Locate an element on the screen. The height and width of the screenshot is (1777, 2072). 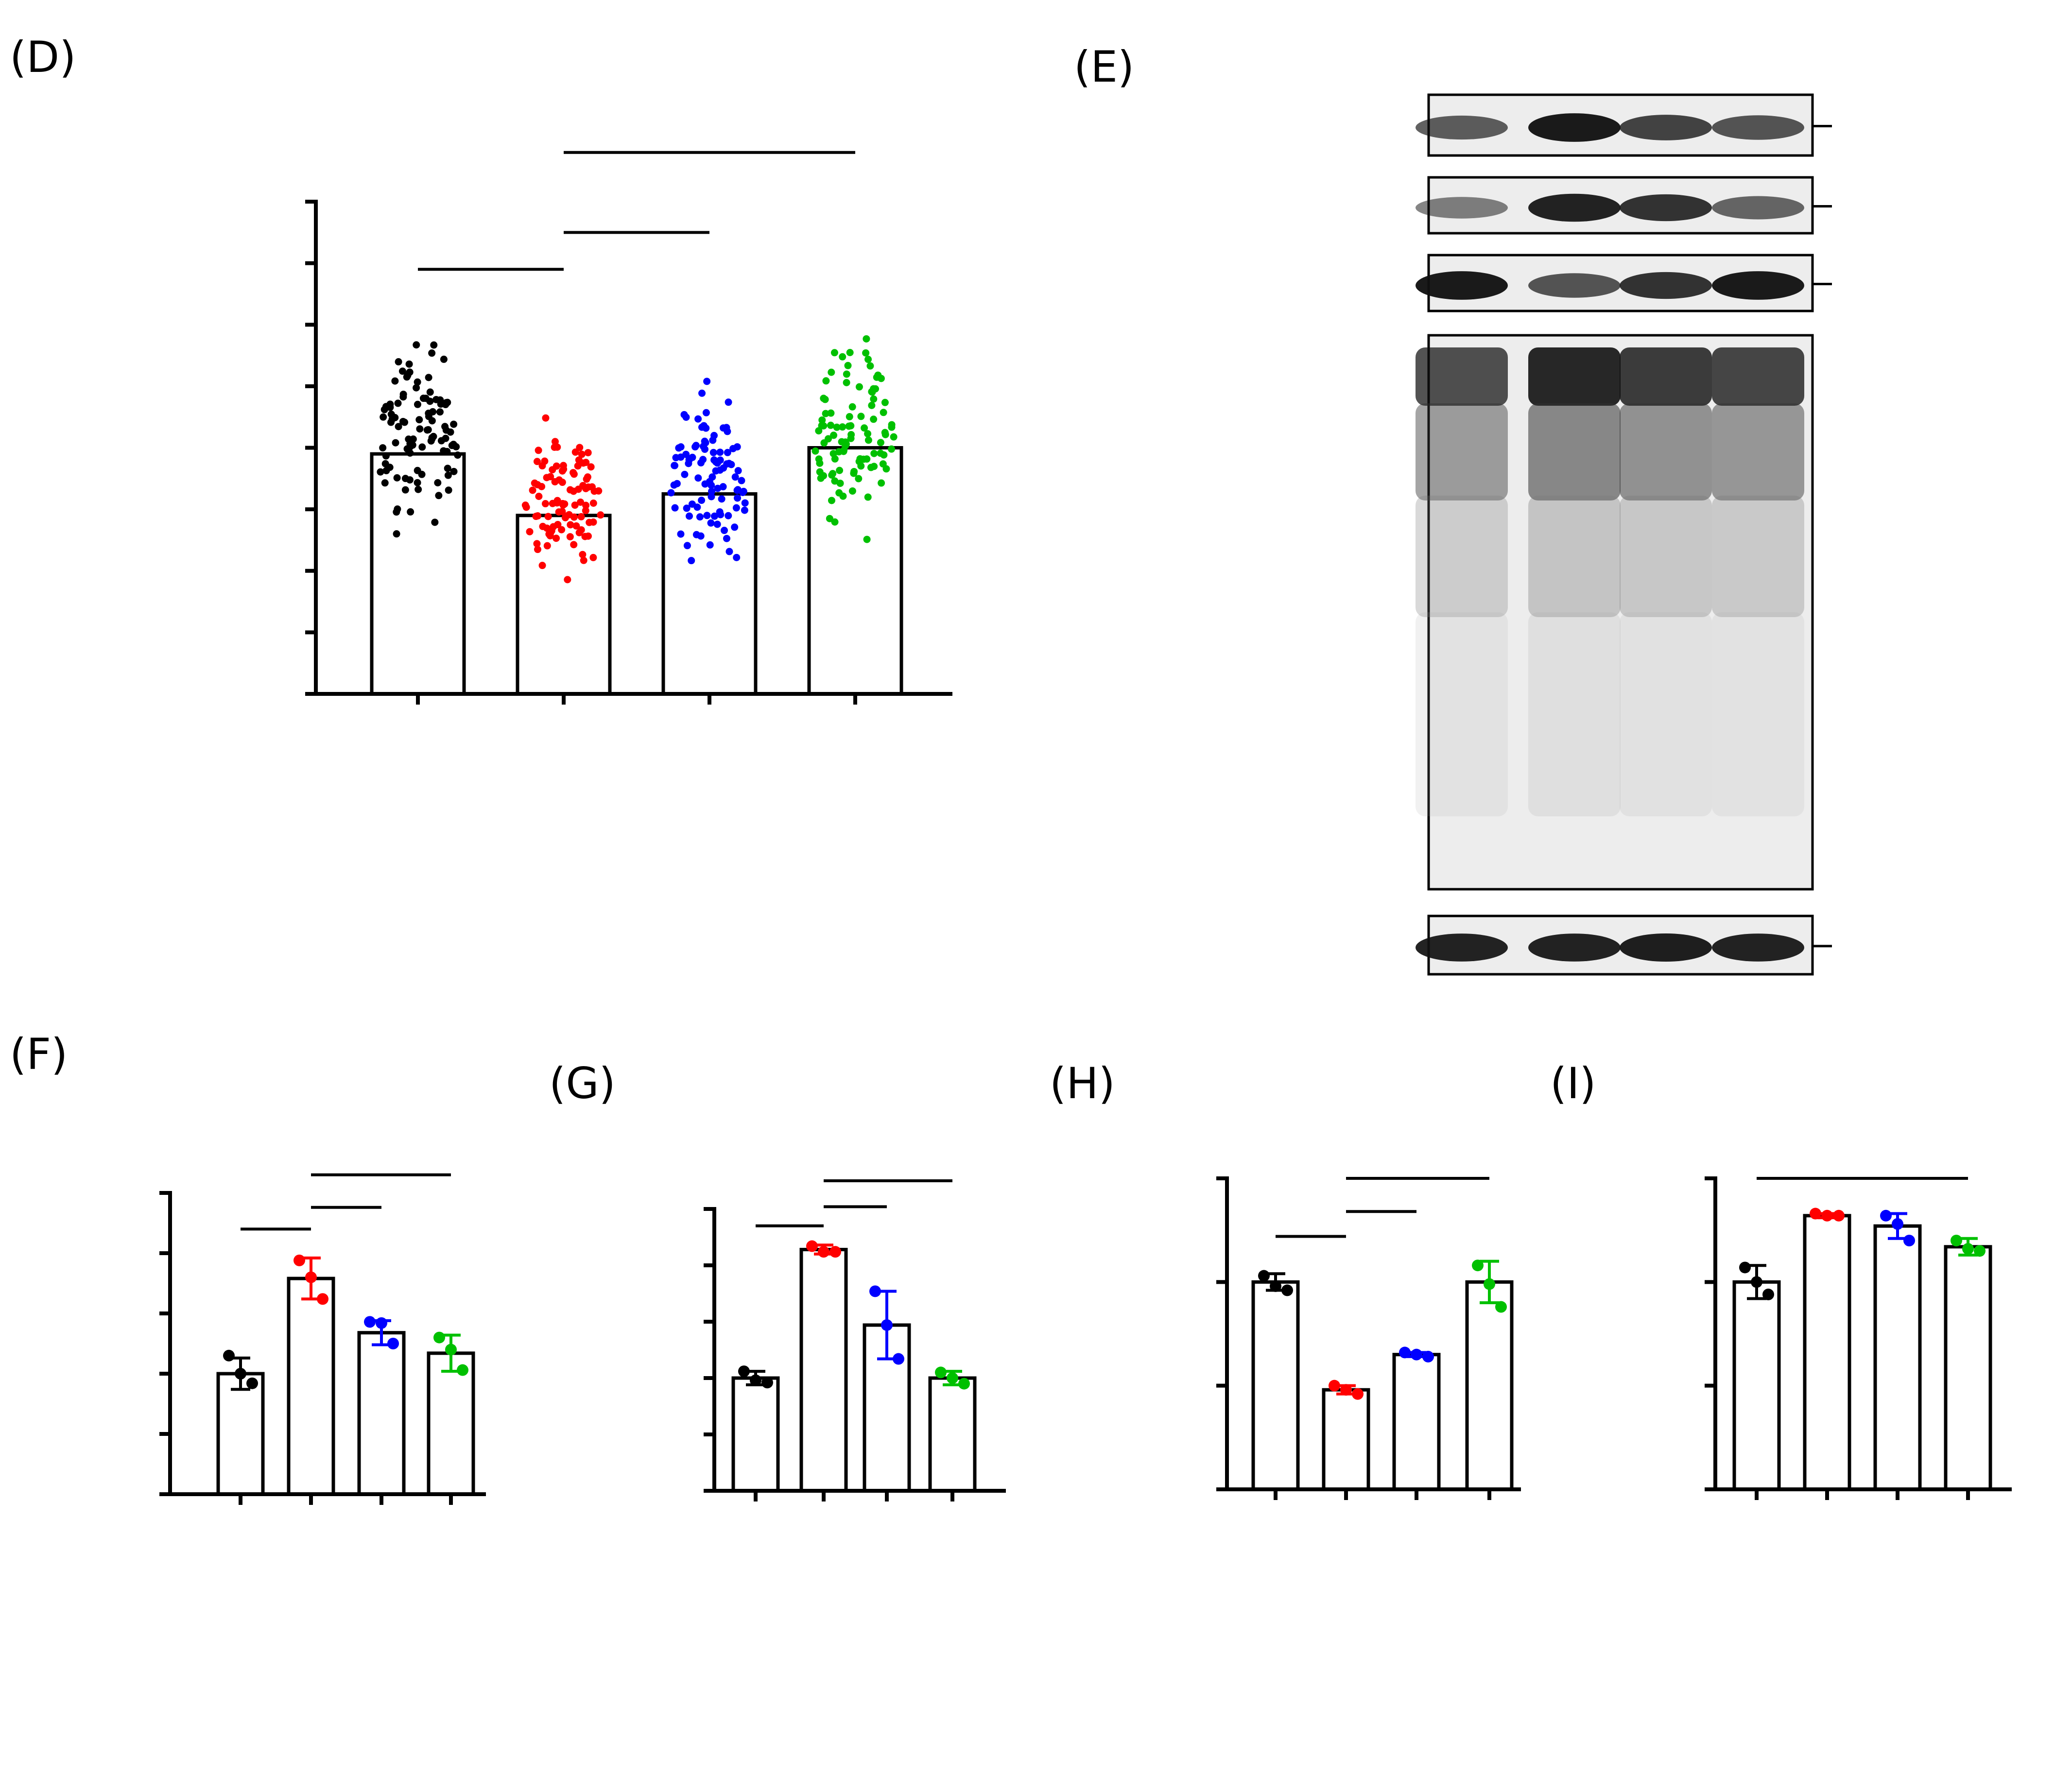
panel-label-i: (I) is located at coordinates (1573, 1083).